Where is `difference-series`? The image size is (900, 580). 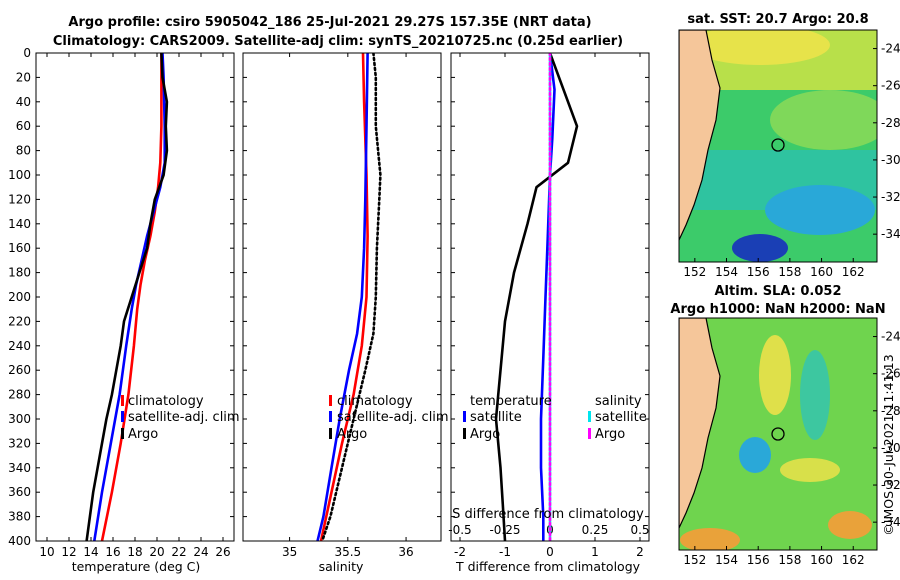
difference-series is located at coordinates (536, 297).